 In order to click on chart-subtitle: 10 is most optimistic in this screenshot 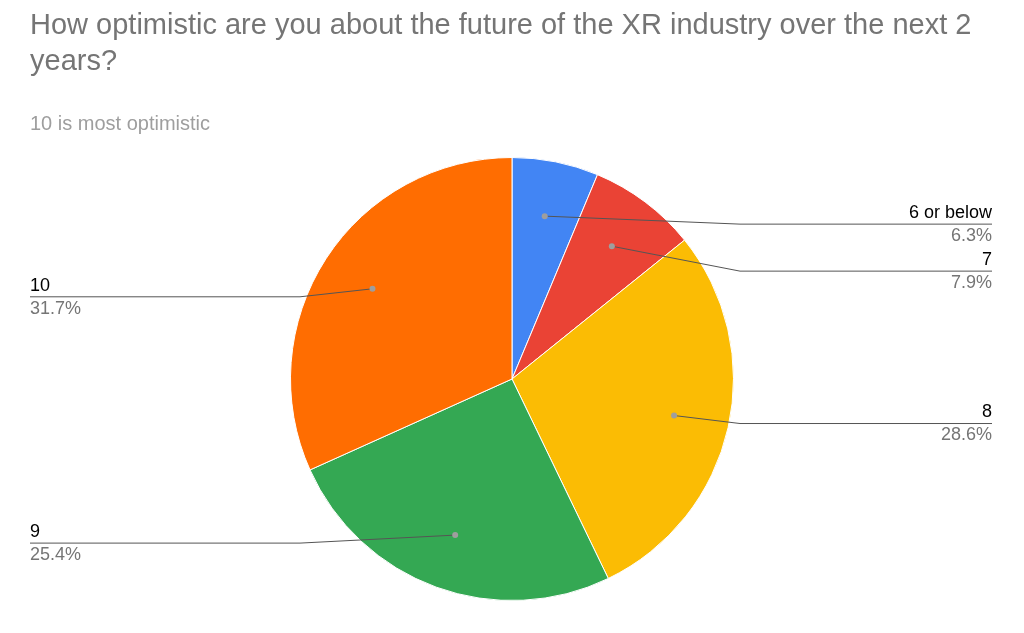, I will do `click(120, 123)`.